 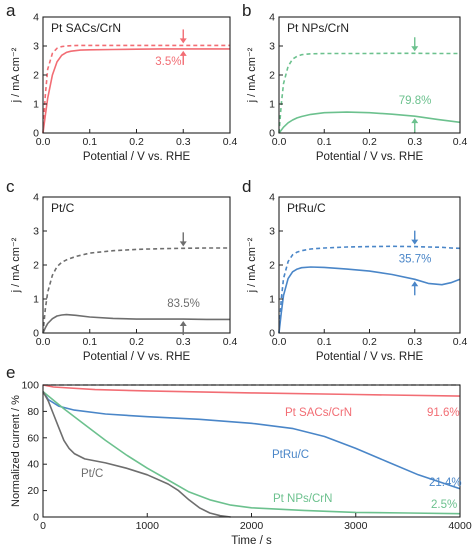 What do you see at coordinates (445, 483) in the screenshot?
I see `end-value-label: 21.4%` at bounding box center [445, 483].